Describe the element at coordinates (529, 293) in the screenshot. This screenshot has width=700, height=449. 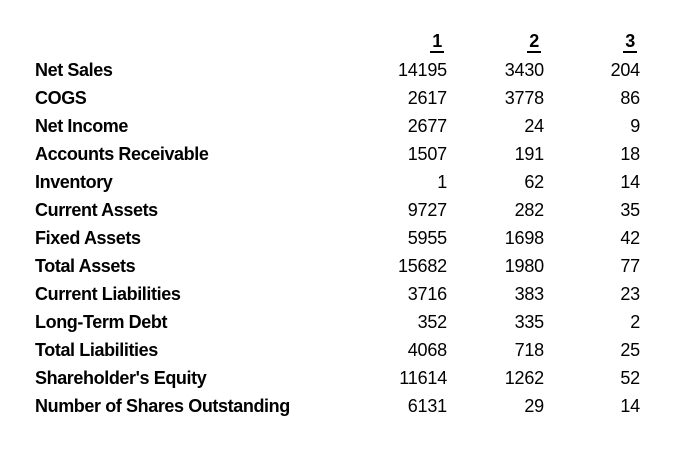
I see `cell-value: 383` at that location.